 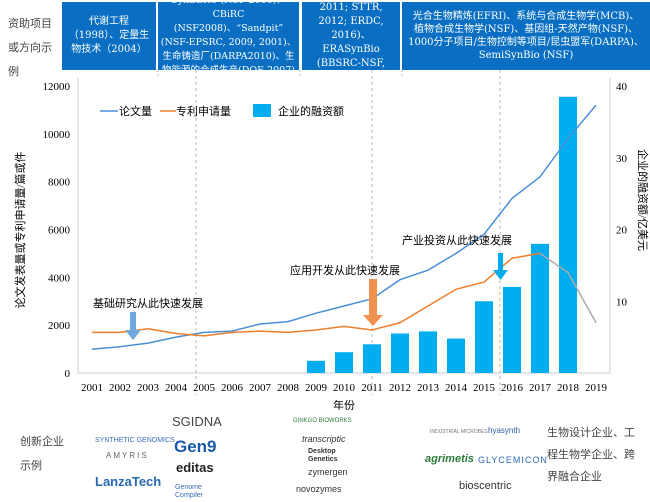 What do you see at coordinates (622, 87) in the screenshot?
I see `y2-tick-label: 40` at bounding box center [622, 87].